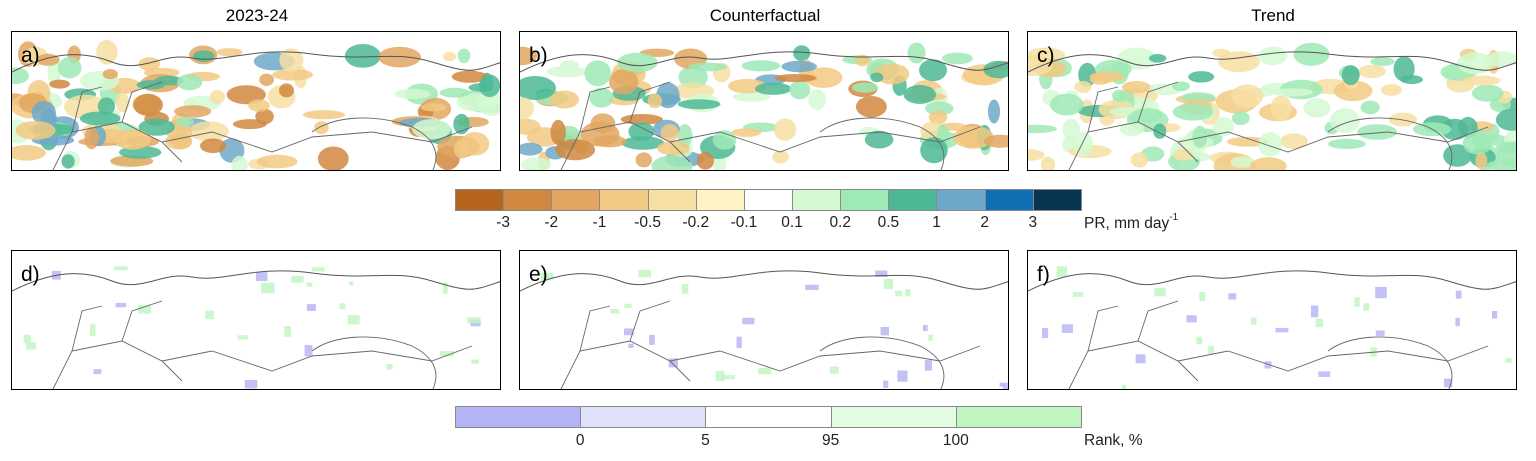 The width and height of the screenshot is (1536, 461). I want to click on precip-colorbar-title-main: PR, mm day, so click(1127, 224).